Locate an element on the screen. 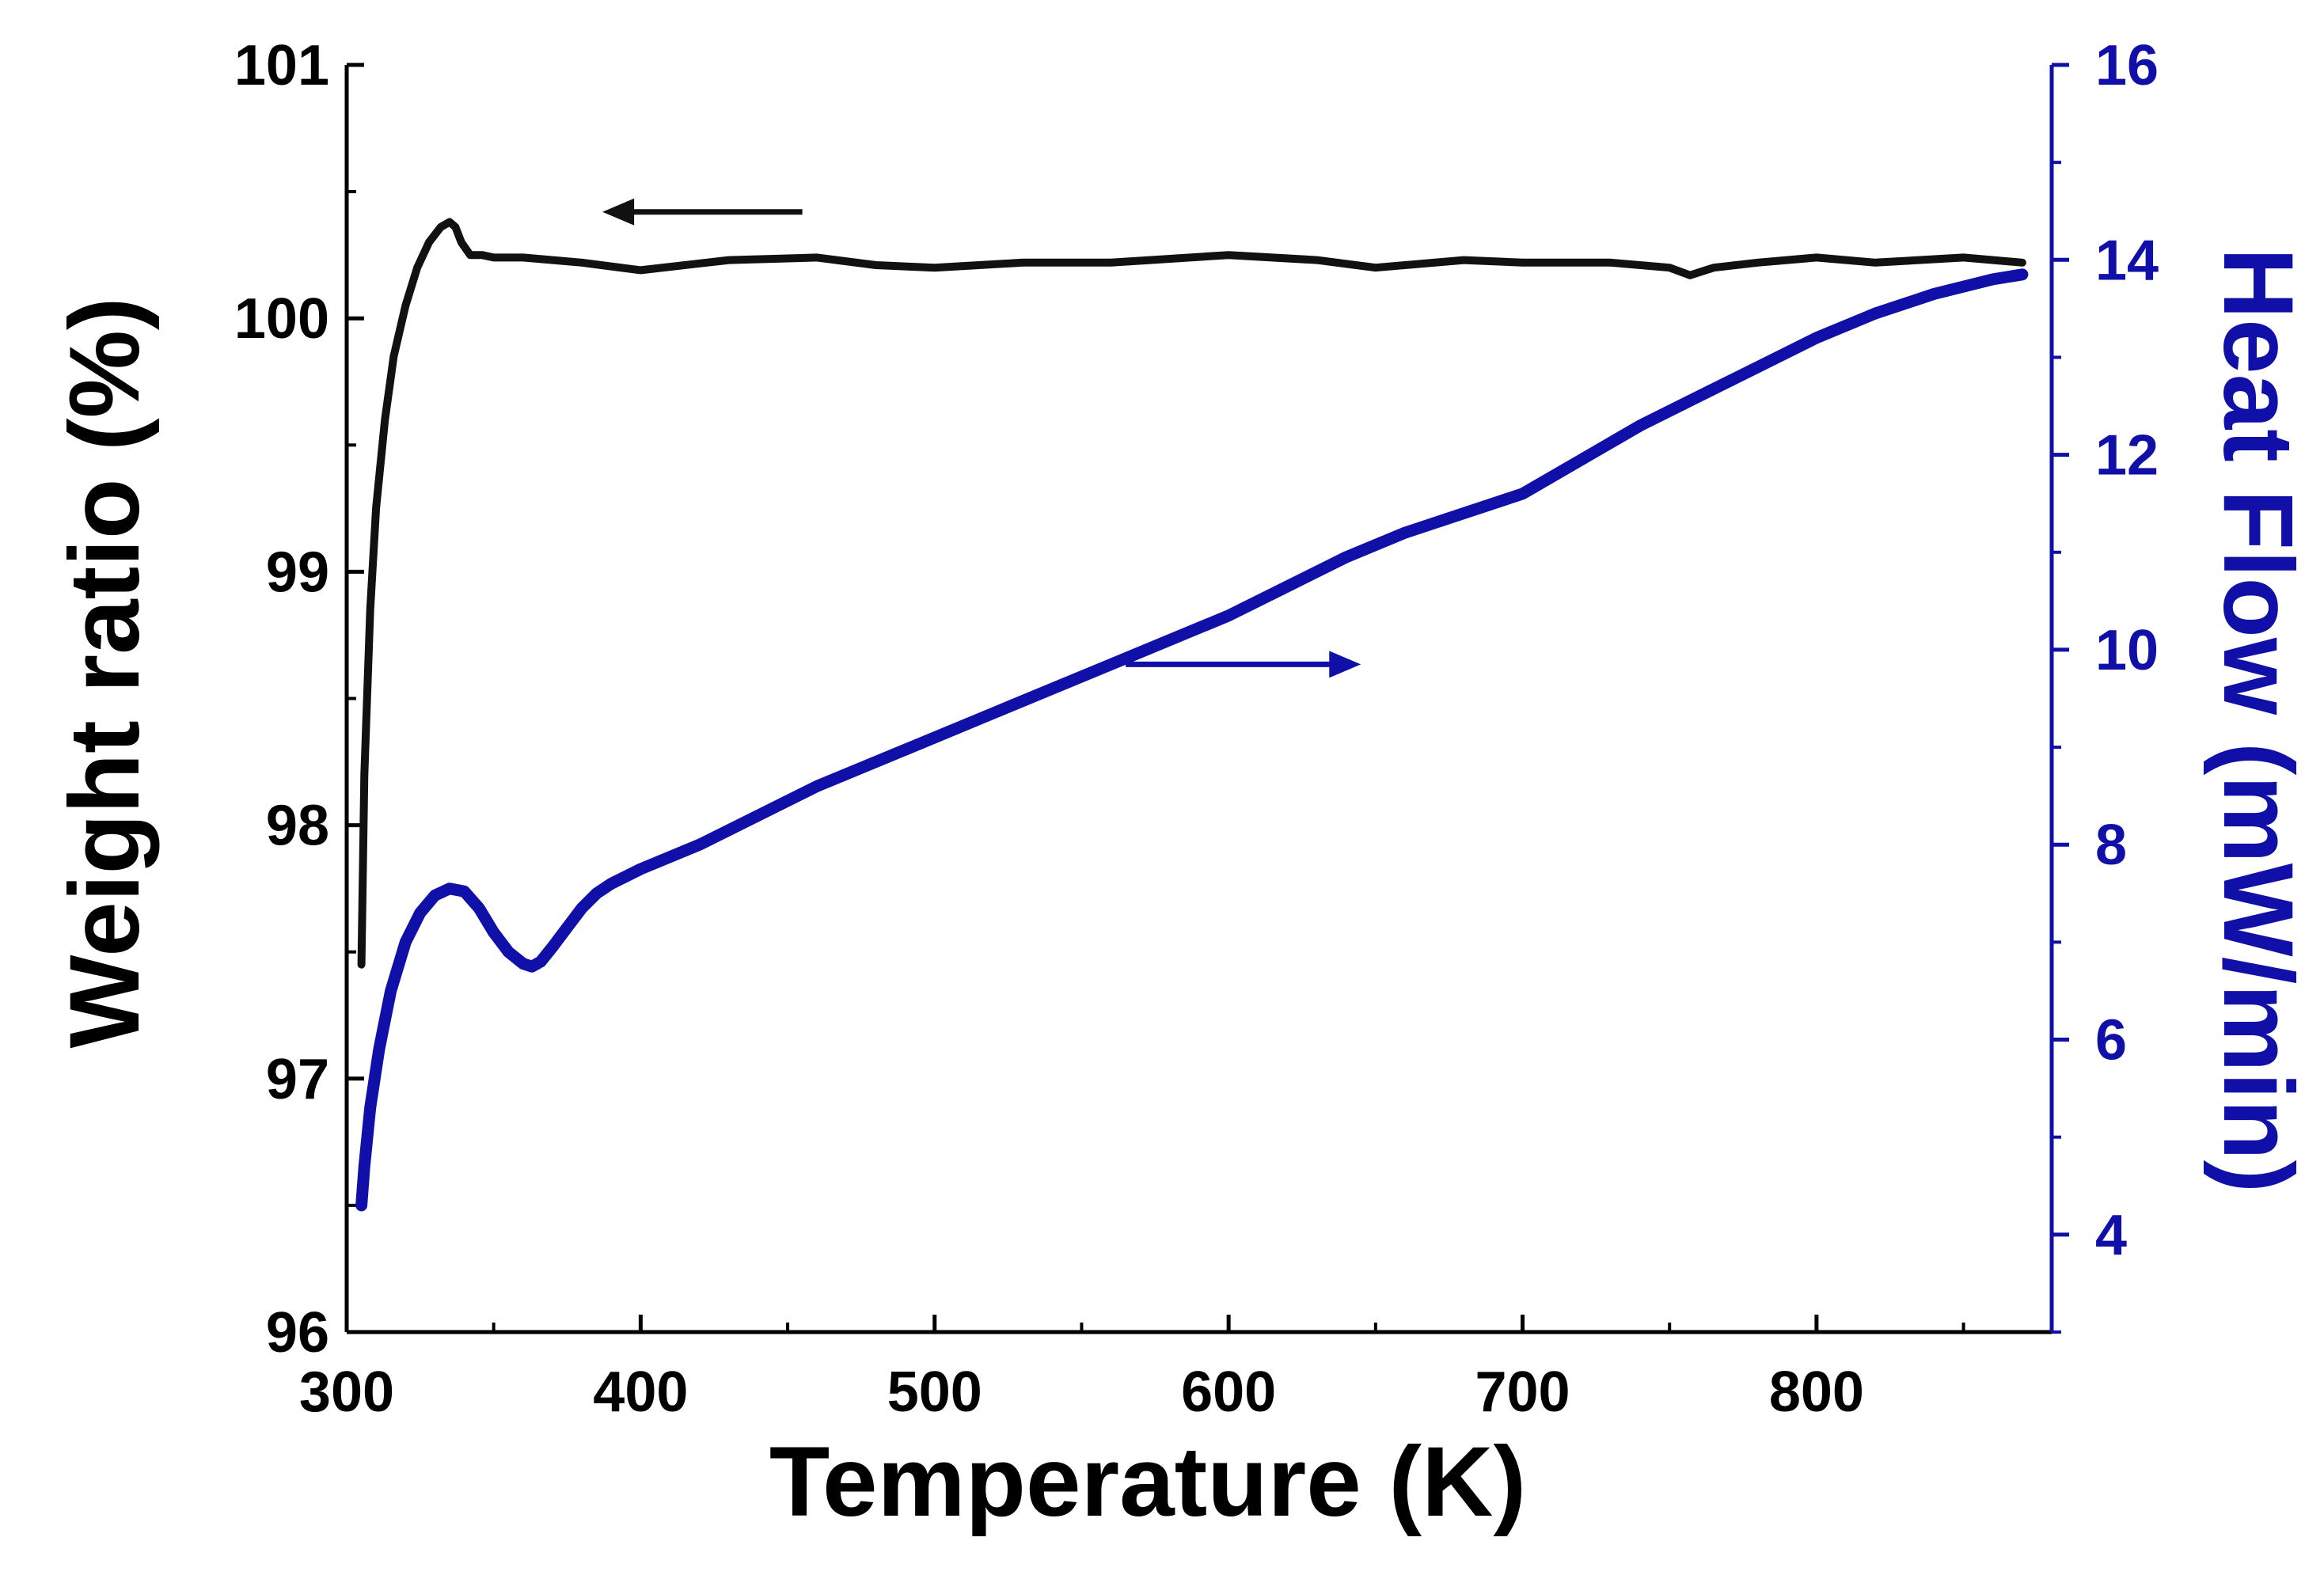  annotations is located at coordinates (982, 438).